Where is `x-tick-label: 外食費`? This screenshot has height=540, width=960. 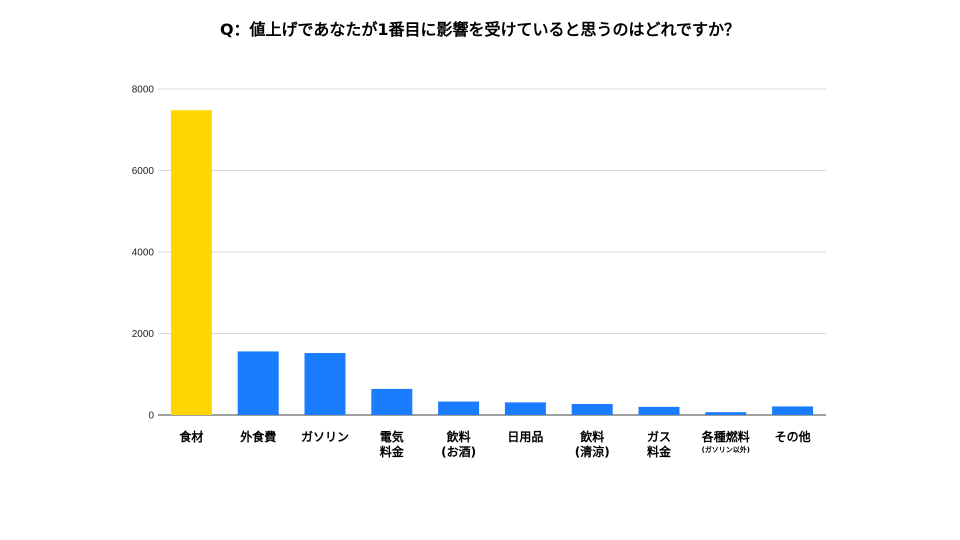 x-tick-label: 外食費 is located at coordinates (258, 436).